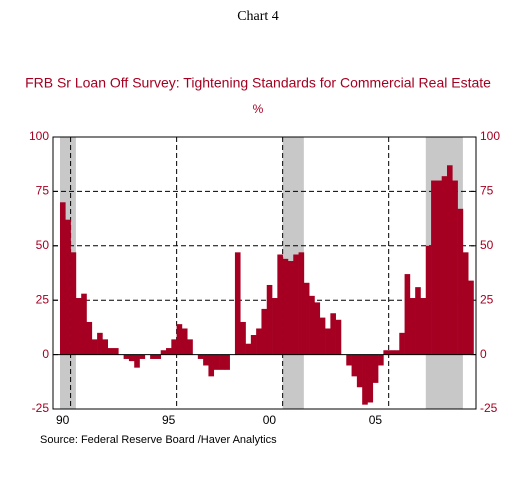  What do you see at coordinates (270, 420) in the screenshot?
I see `x-tick-label: 00` at bounding box center [270, 420].